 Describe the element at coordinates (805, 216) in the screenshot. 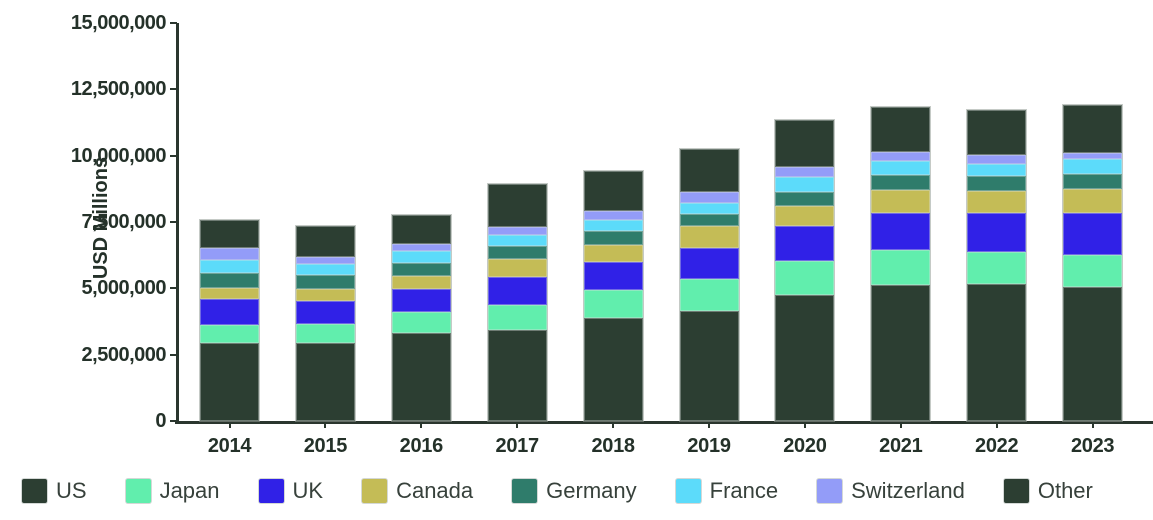

I see `bar-segment-canada-2020` at that location.